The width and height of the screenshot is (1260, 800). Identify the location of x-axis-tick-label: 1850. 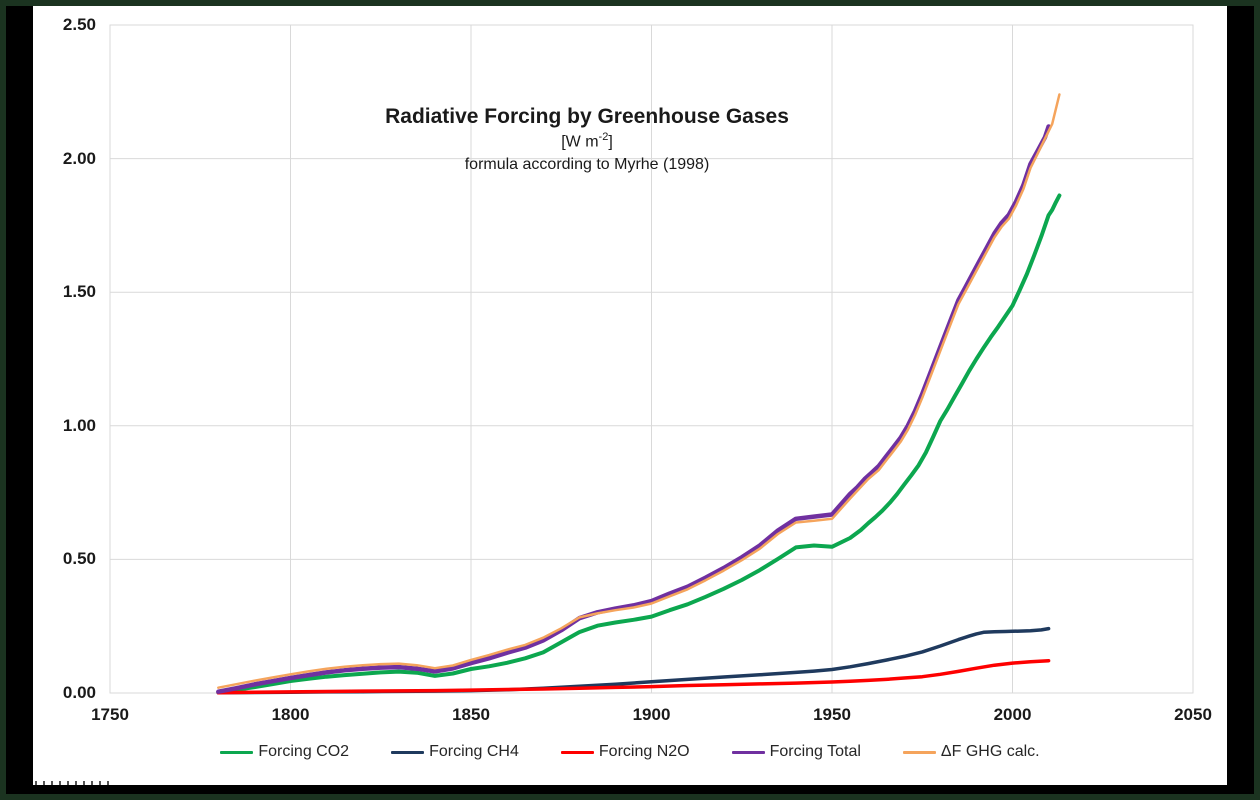
(471, 714).